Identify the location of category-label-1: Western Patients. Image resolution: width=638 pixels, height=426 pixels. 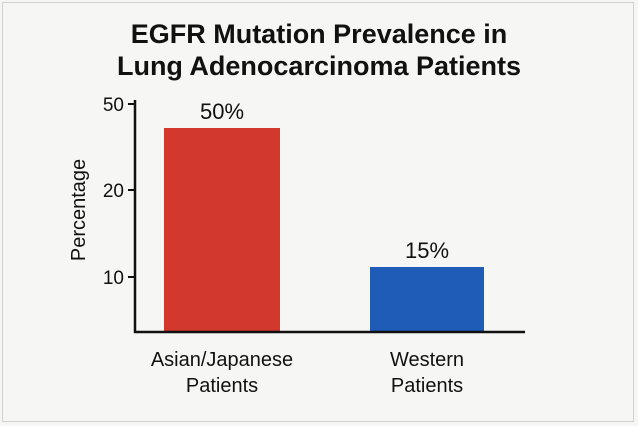
(427, 373).